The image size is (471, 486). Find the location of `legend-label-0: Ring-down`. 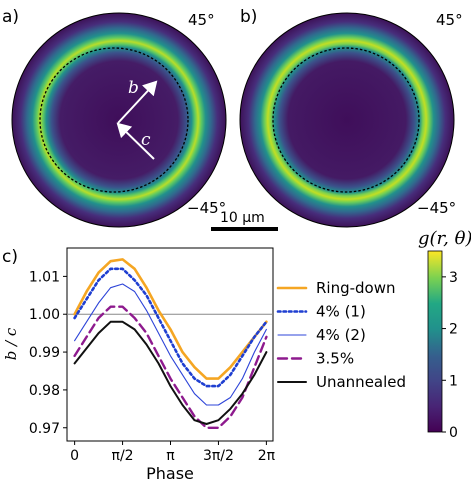

legend-label-0: Ring-down is located at coordinates (356, 288).